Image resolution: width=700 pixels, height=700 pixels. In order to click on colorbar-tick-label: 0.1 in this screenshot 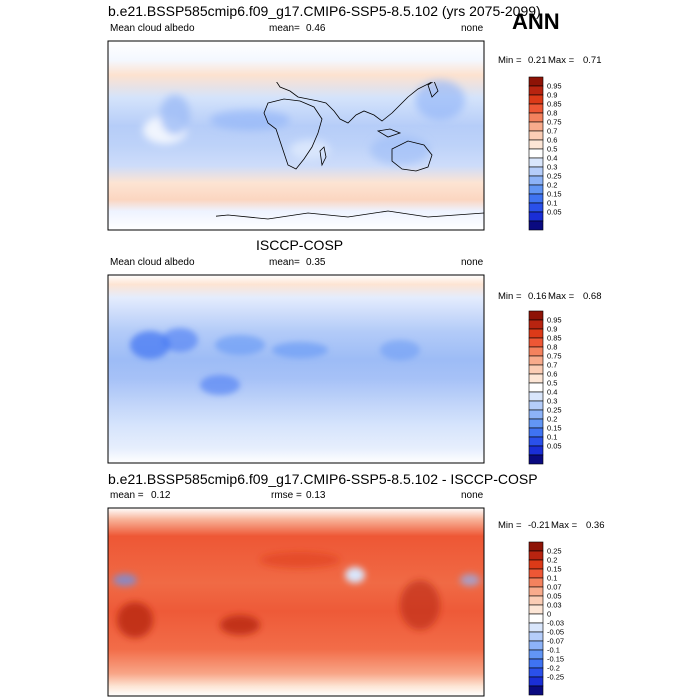, I will do `click(552, 578)`.